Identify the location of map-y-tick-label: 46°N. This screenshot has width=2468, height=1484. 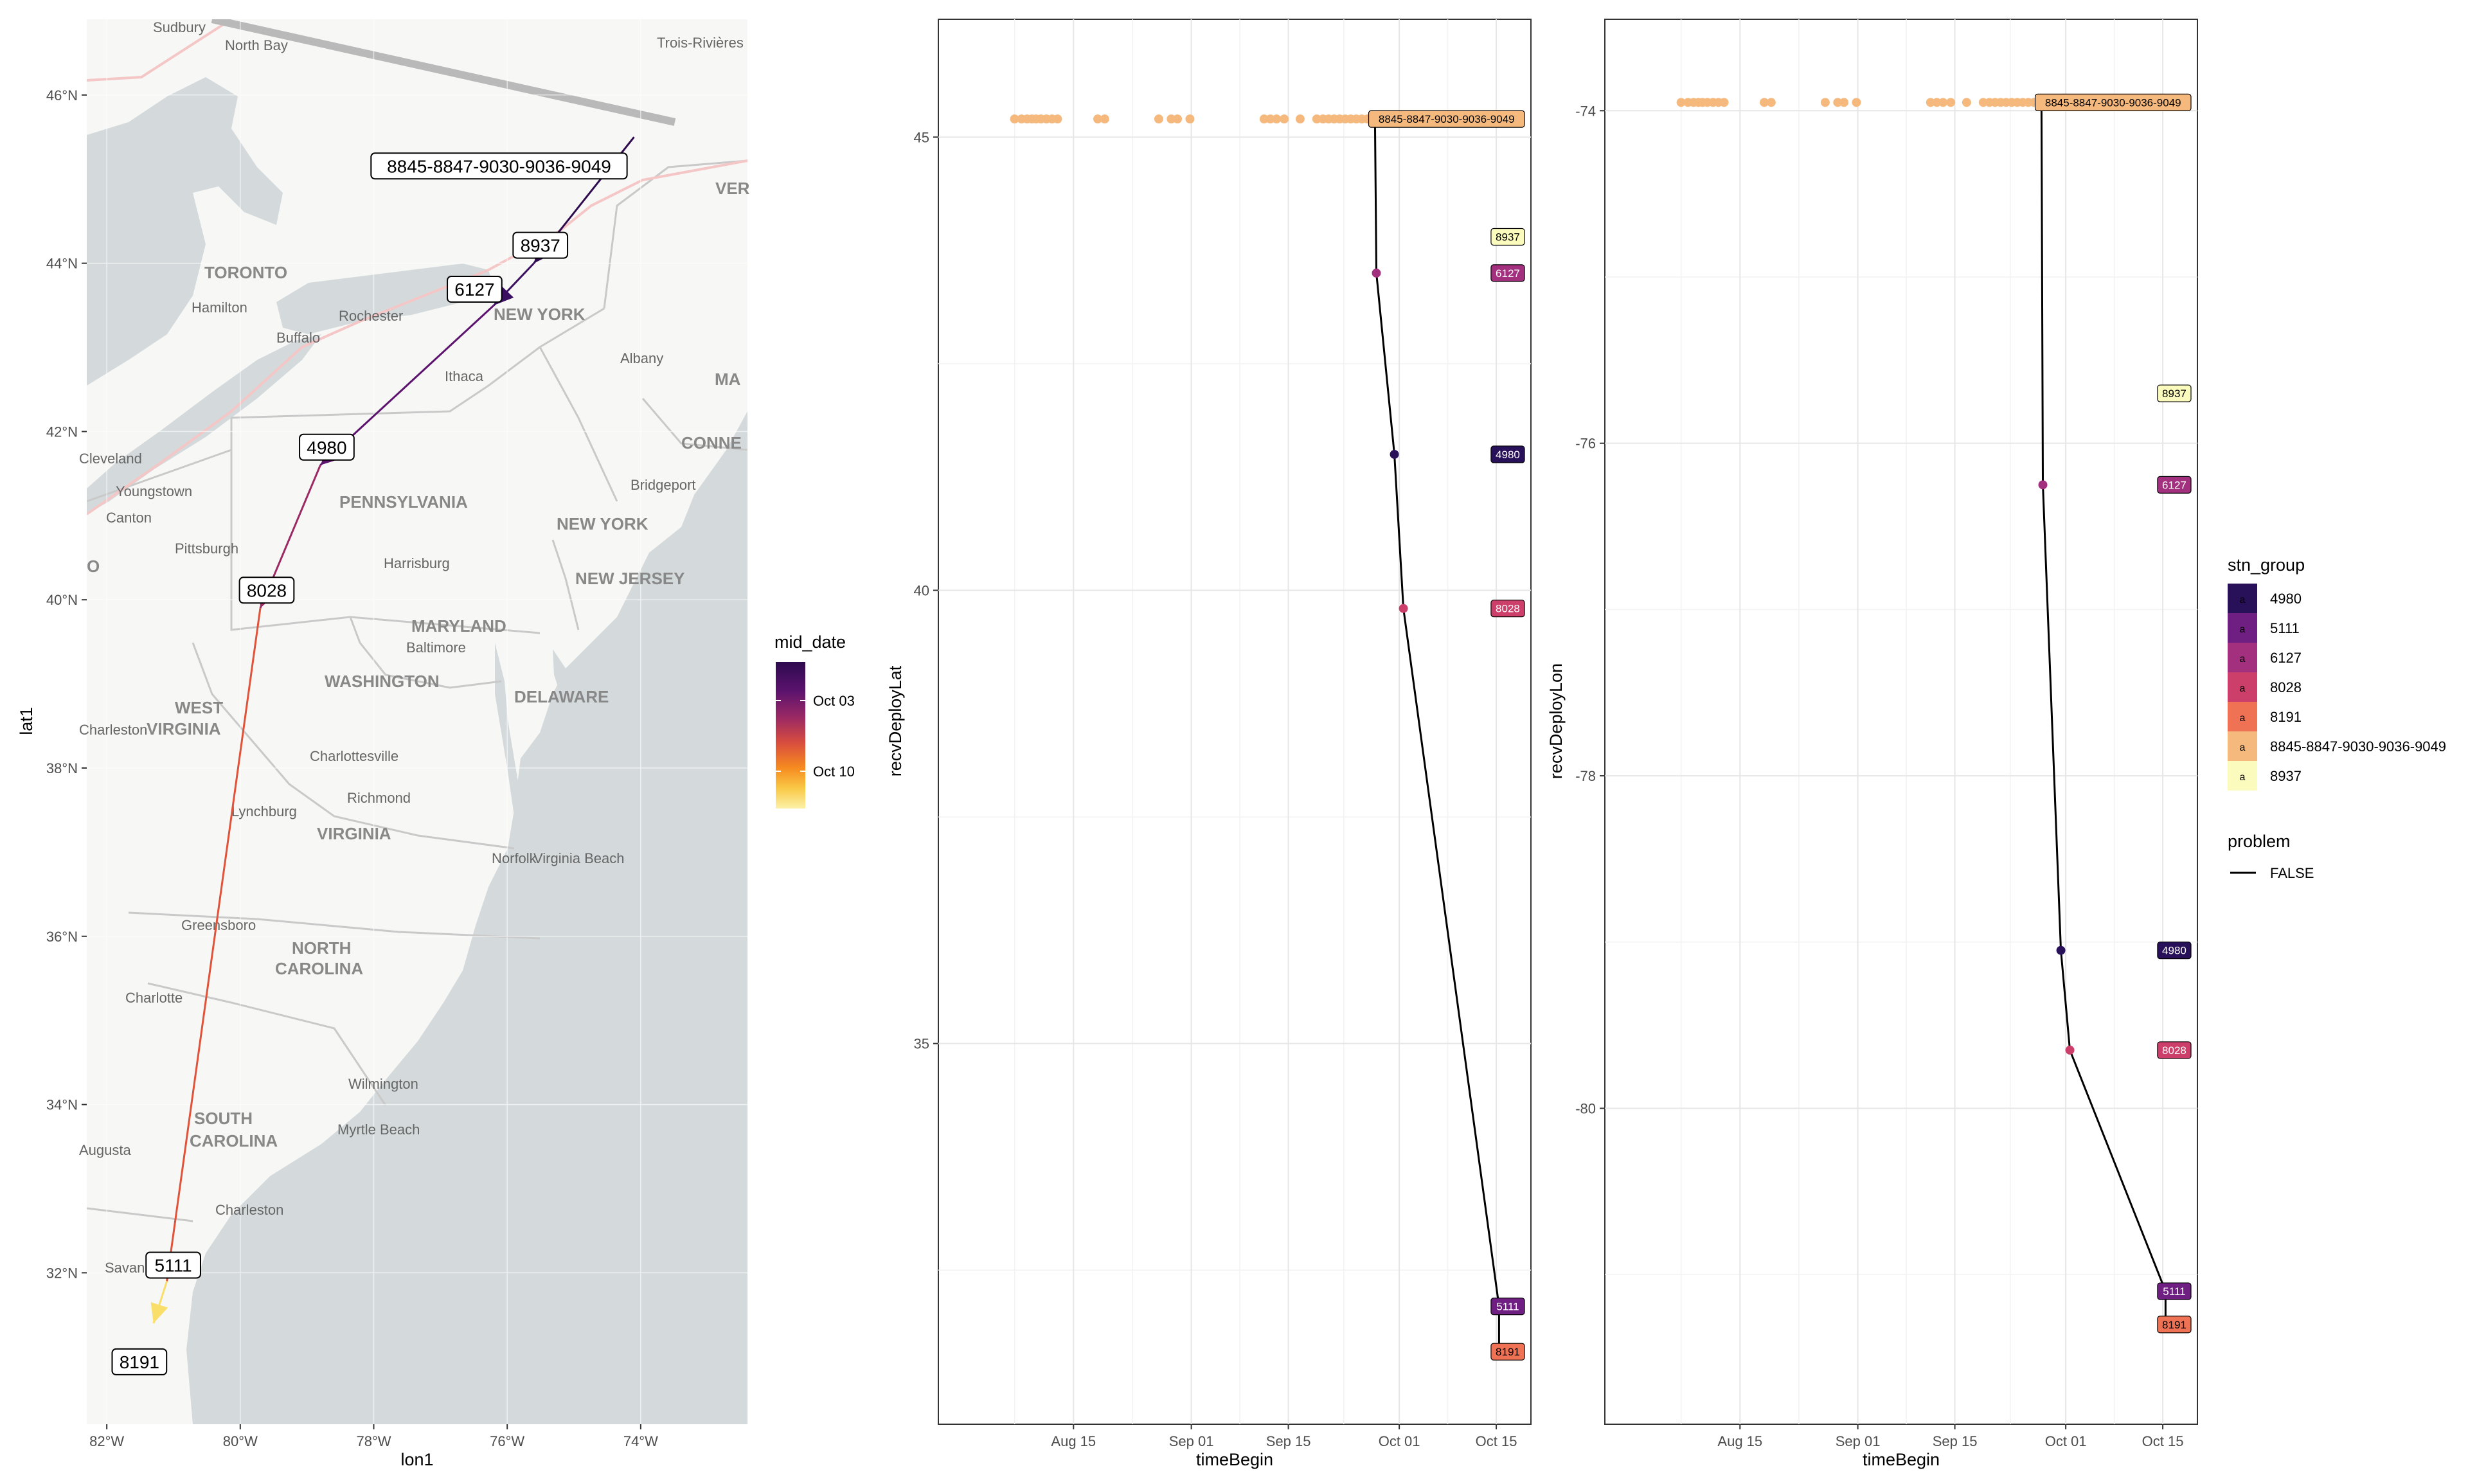
(62, 95).